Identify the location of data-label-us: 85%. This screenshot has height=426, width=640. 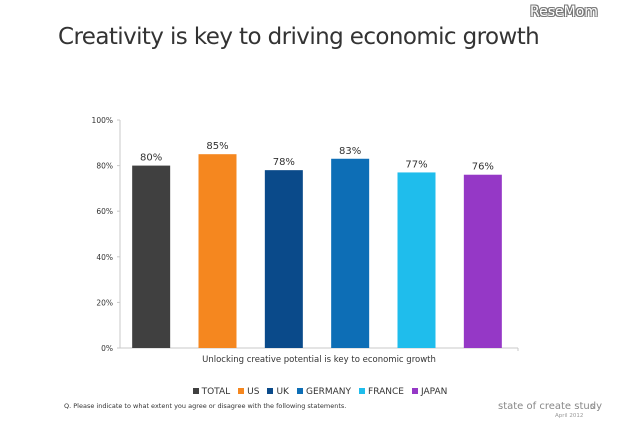
(217, 146).